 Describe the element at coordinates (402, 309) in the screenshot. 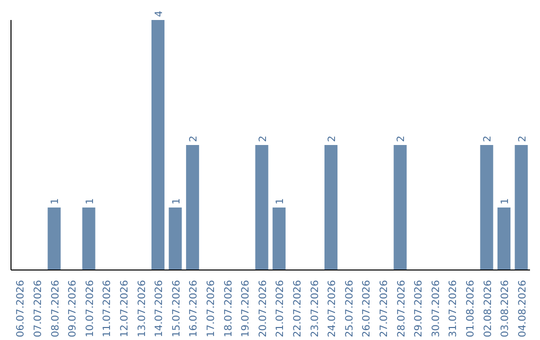

I see `x-tick-label: 28.07.2026` at that location.